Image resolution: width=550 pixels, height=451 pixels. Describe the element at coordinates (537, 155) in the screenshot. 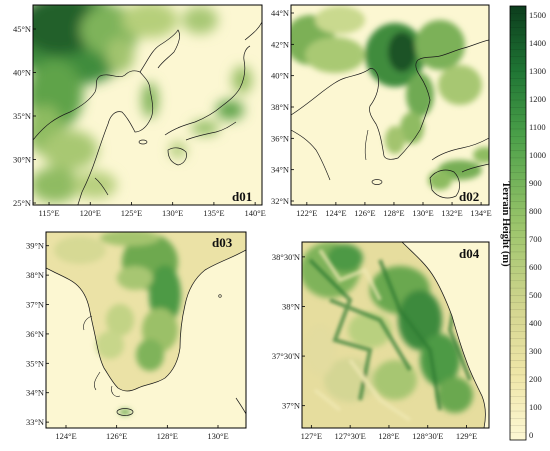

I see `colorbar-tick-label: 1000` at that location.